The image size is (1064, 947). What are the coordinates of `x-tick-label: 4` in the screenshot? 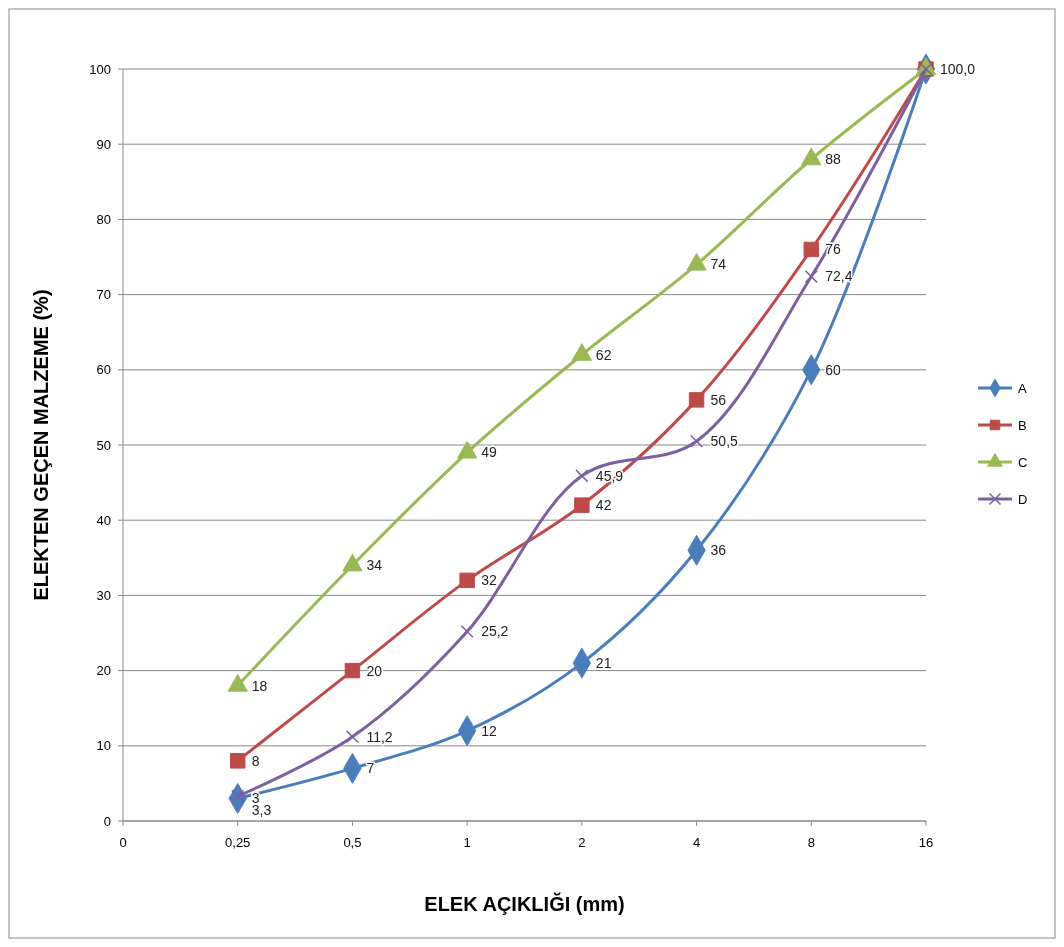 It's located at (696, 842).